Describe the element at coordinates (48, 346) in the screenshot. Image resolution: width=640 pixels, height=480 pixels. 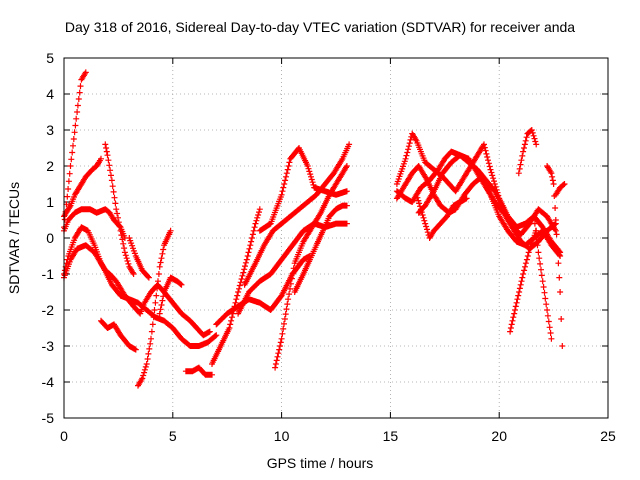
I see `y-tick-label: -3` at that location.